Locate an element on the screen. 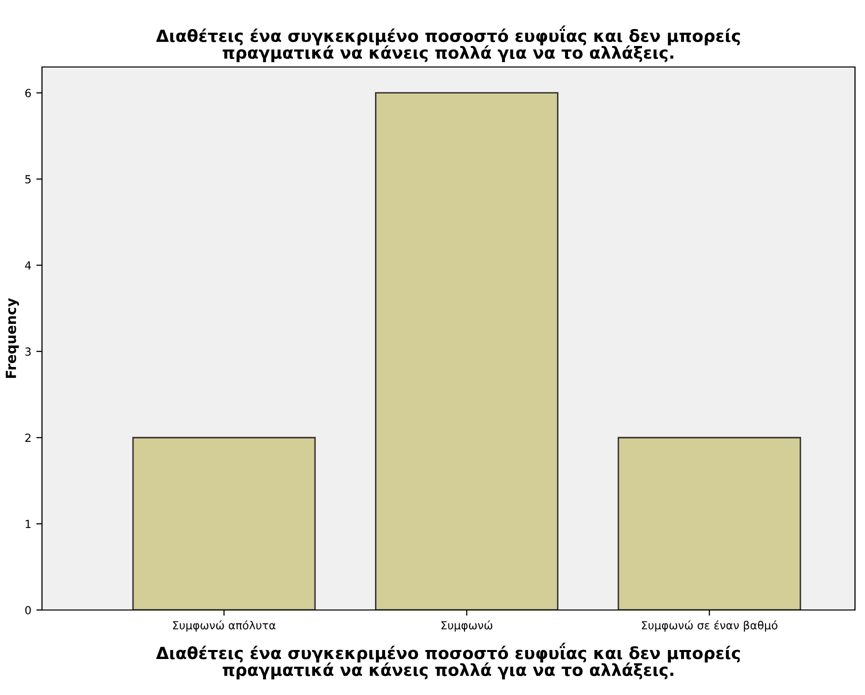 The height and width of the screenshot is (695, 865). x-tick-label: Συμφωνώ απόλυτα is located at coordinates (224, 626).